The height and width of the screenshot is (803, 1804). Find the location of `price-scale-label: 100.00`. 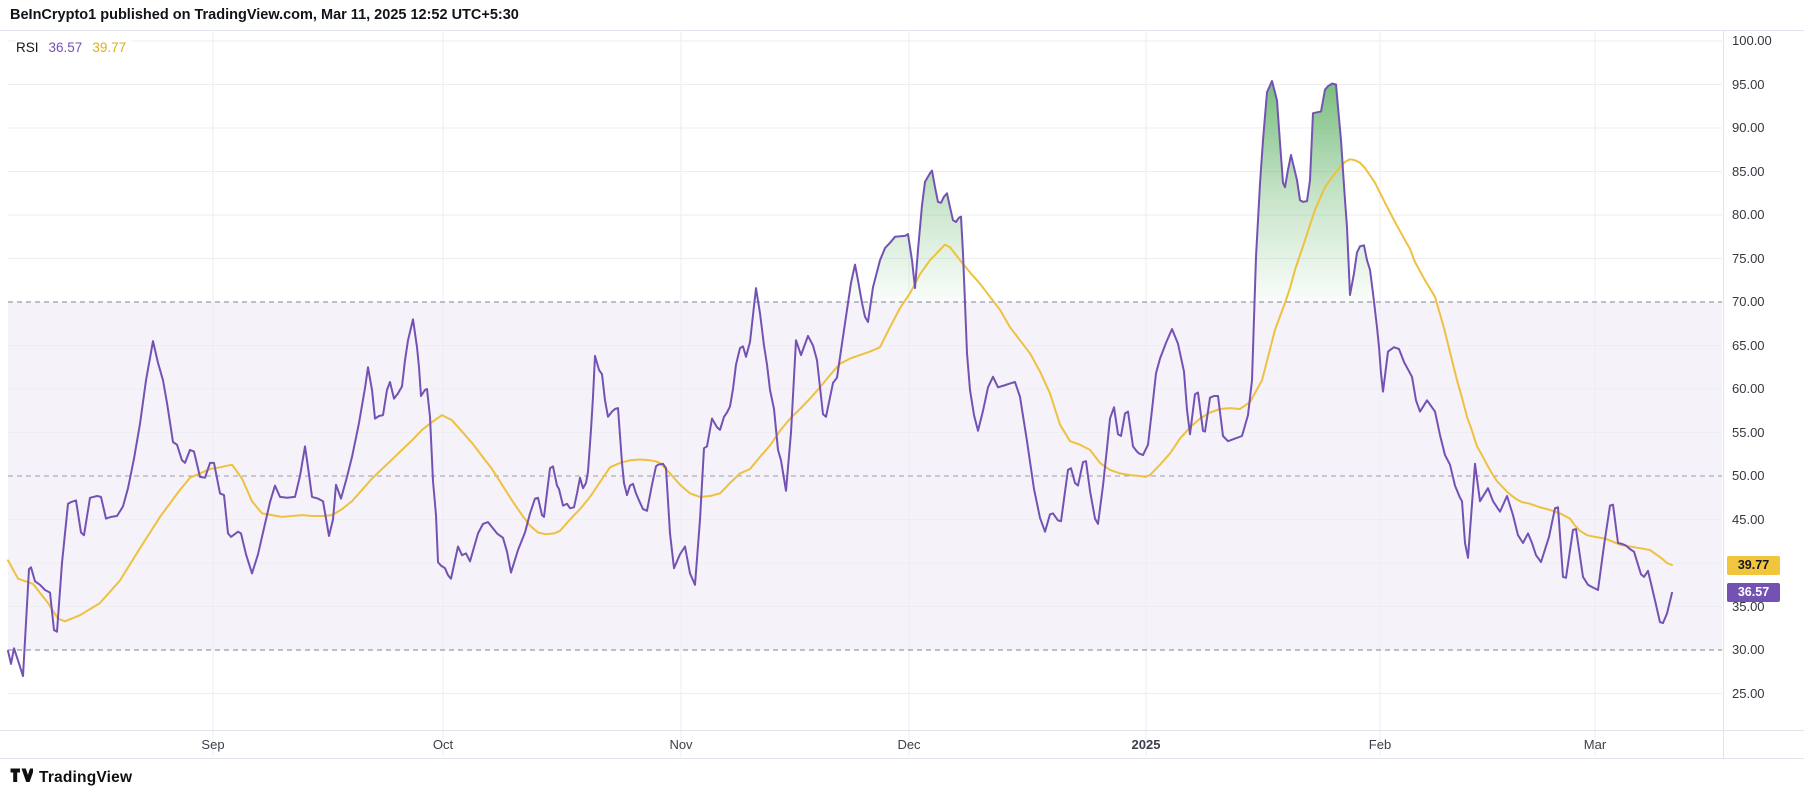

price-scale-label: 100.00 is located at coordinates (1752, 40).